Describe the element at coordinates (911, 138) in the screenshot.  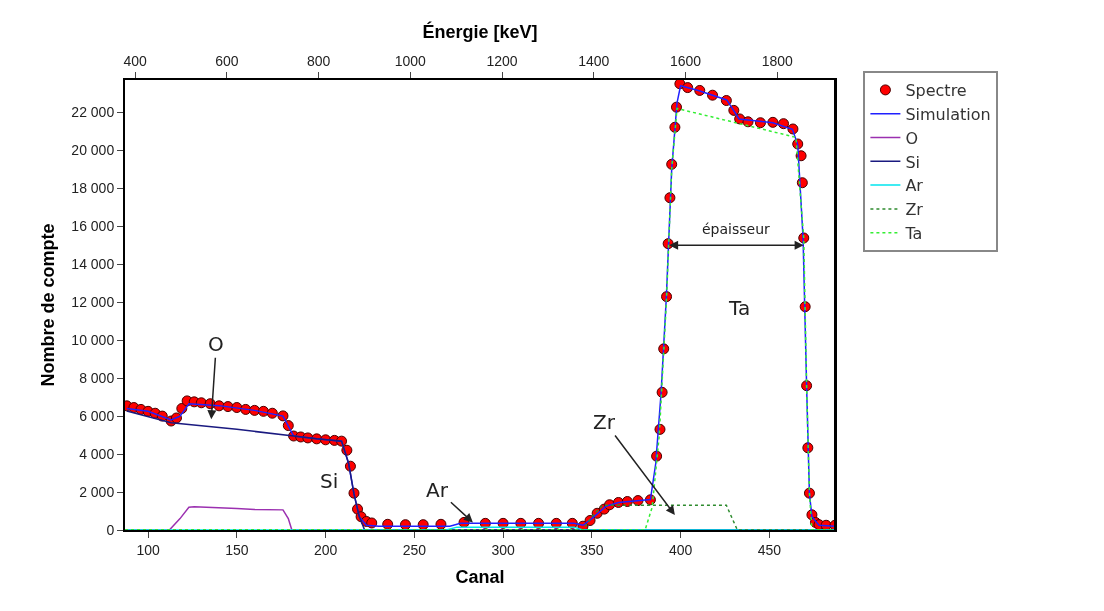
I see `legend-label: O` at that location.